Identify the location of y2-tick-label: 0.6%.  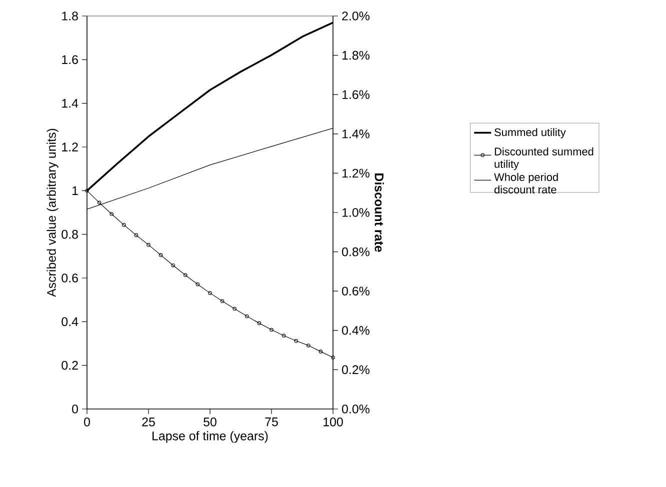
(356, 291).